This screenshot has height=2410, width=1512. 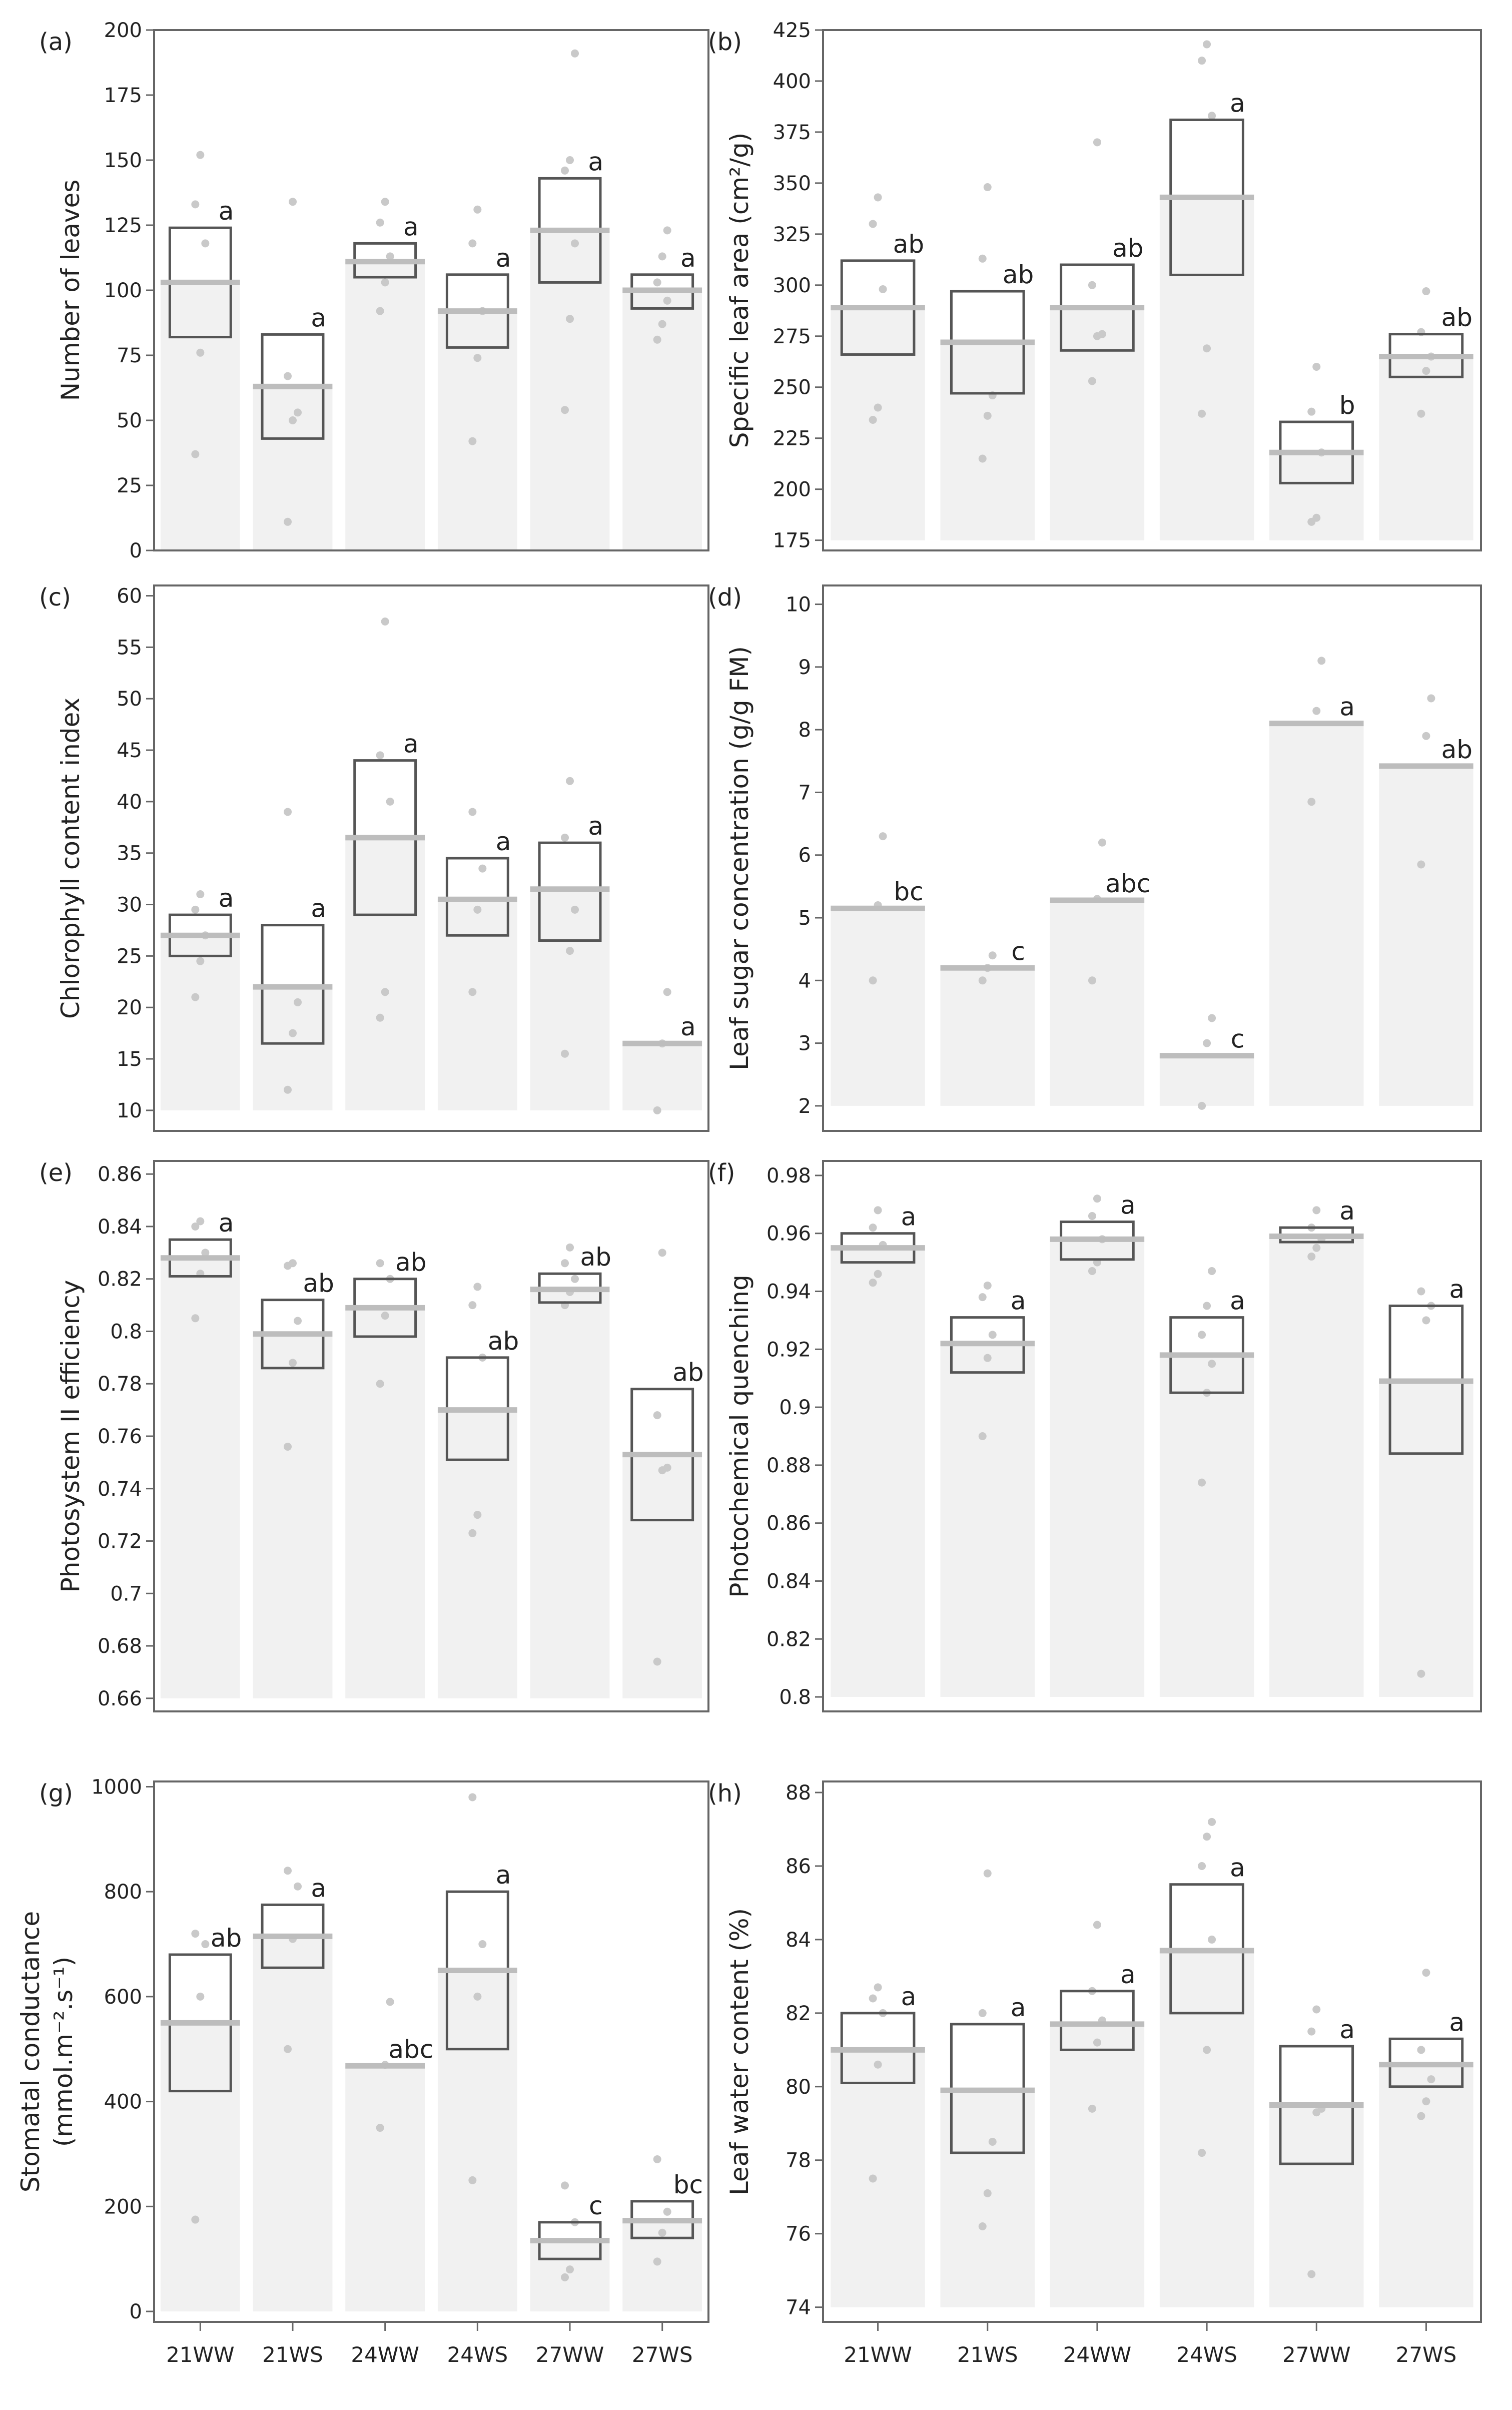 I want to click on y-tick-label: 425, so click(x=792, y=30).